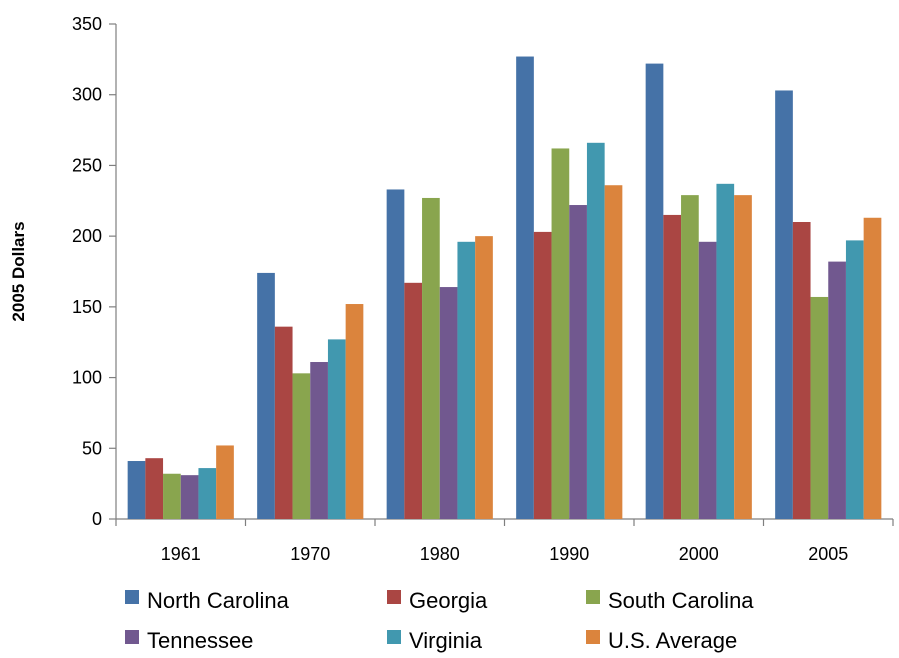 Image resolution: width=899 pixels, height=658 pixels. I want to click on bar-tennessee-2000, so click(707, 380).